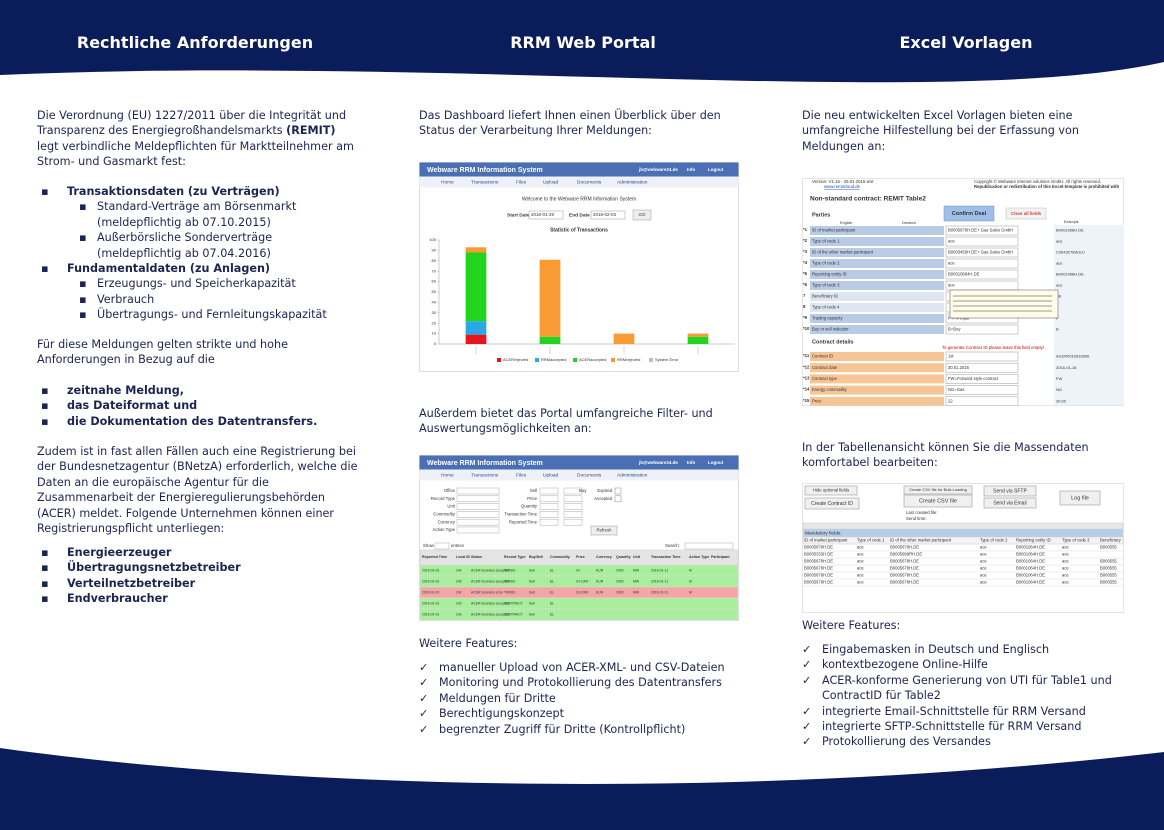  Describe the element at coordinates (580, 557) in the screenshot. I see `column-header: Price` at that location.